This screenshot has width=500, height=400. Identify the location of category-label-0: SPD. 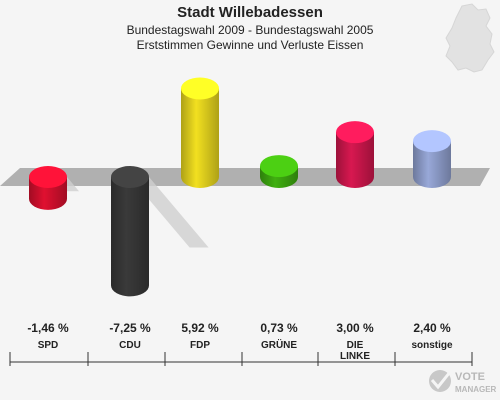
(48, 345).